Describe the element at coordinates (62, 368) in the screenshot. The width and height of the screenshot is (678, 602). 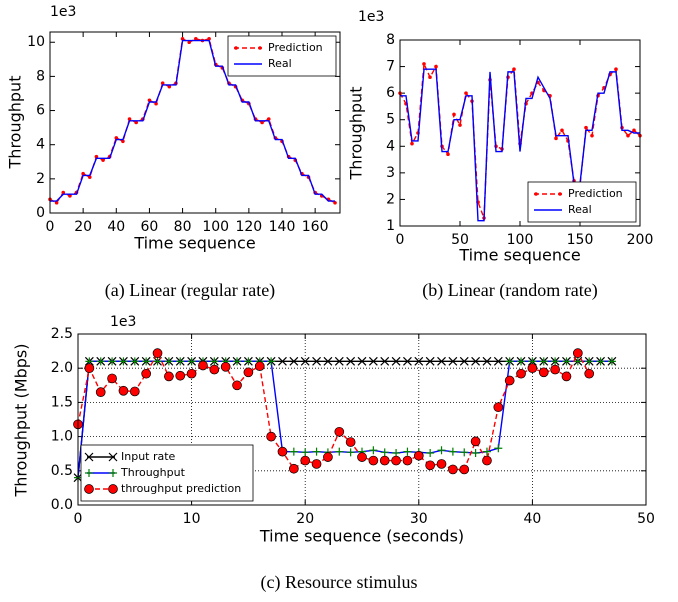
I see `y-tick-label: 2.0` at that location.